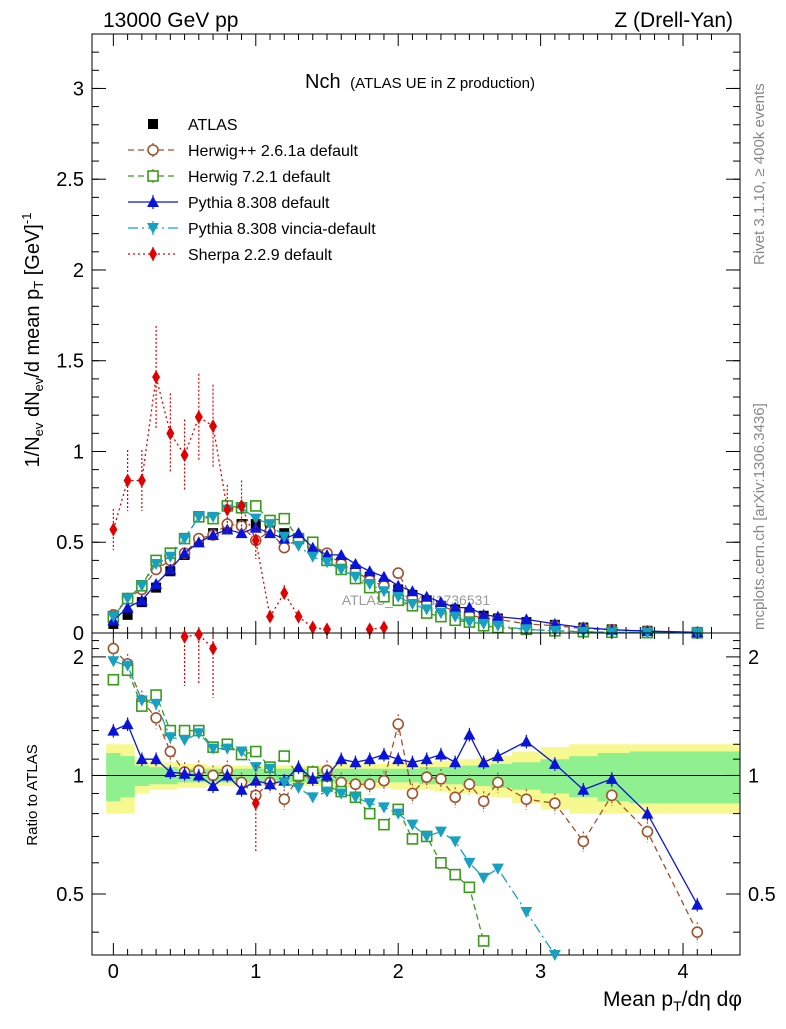  I want to click on ratio-ytick-label: 1, so click(78, 776).